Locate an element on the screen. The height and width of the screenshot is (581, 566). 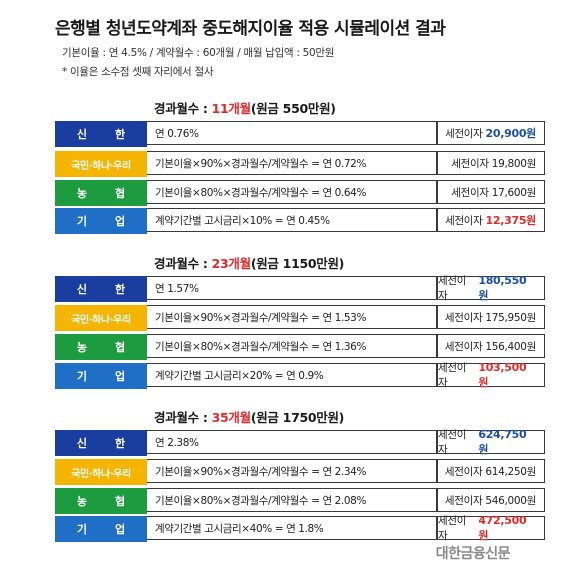
interest-amount: 472,500원 is located at coordinates (502, 527).